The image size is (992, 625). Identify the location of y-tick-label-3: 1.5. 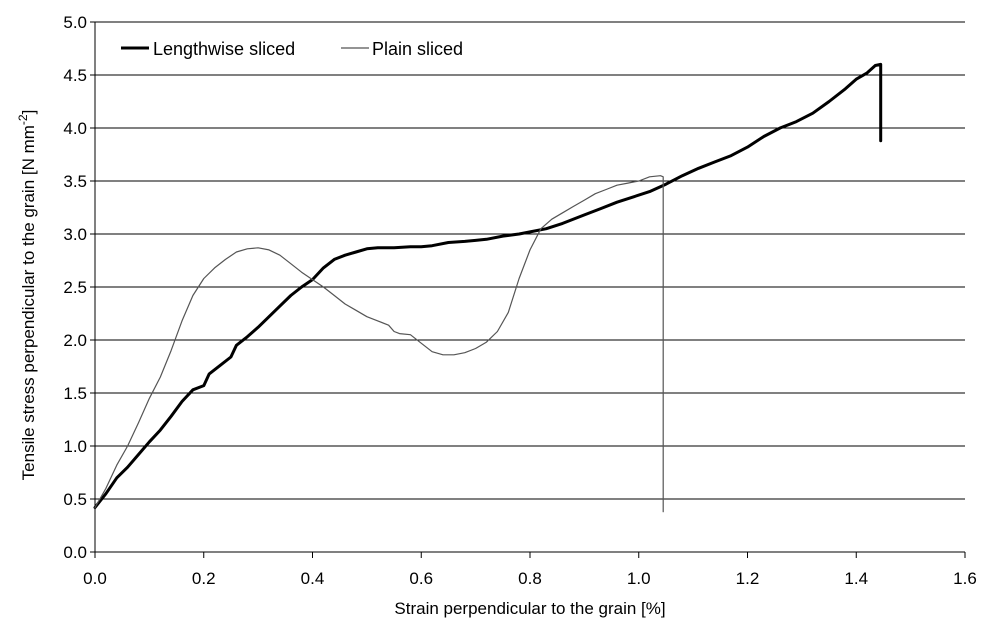
(75, 393).